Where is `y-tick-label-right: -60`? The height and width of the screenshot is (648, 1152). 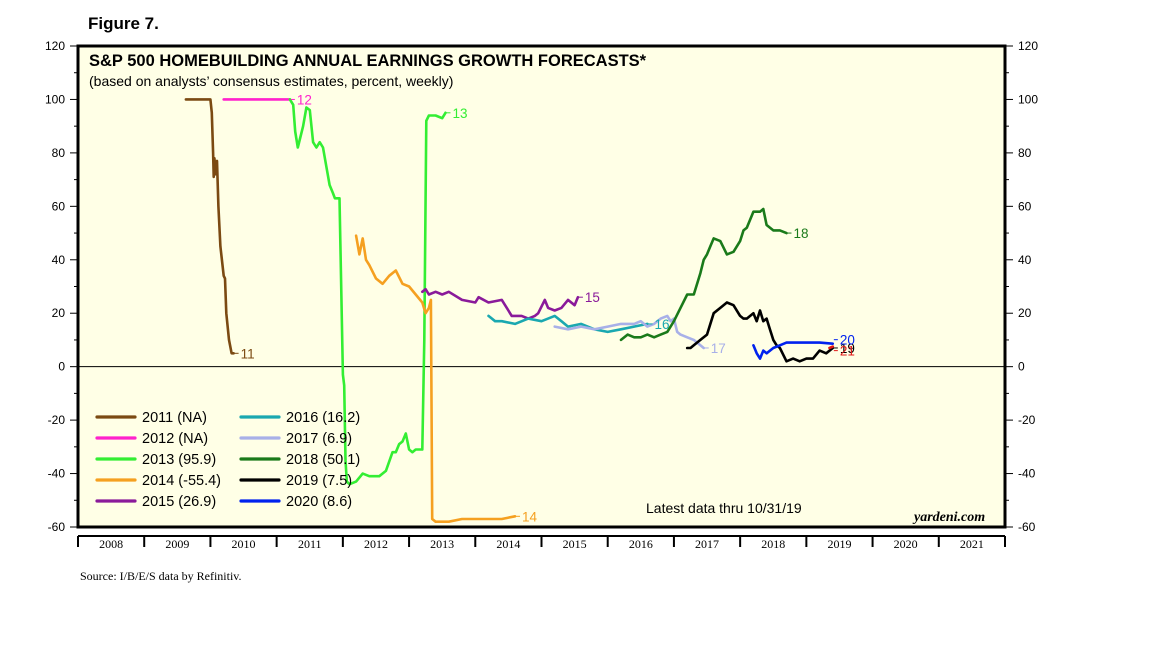 y-tick-label-right: -60 is located at coordinates (1027, 527).